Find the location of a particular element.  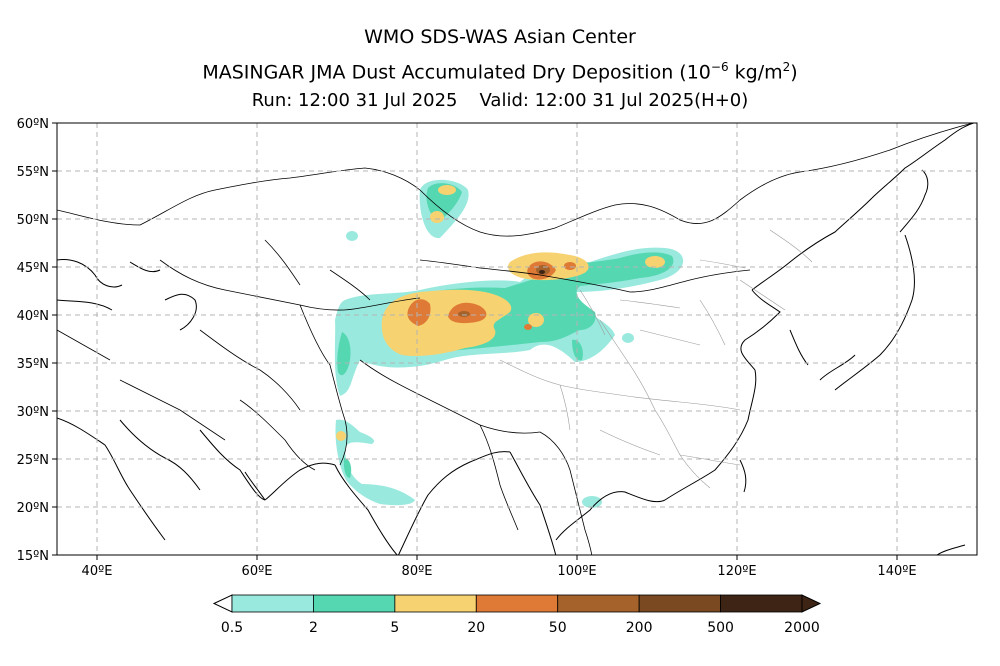

legend-label: 5 is located at coordinates (394, 628).